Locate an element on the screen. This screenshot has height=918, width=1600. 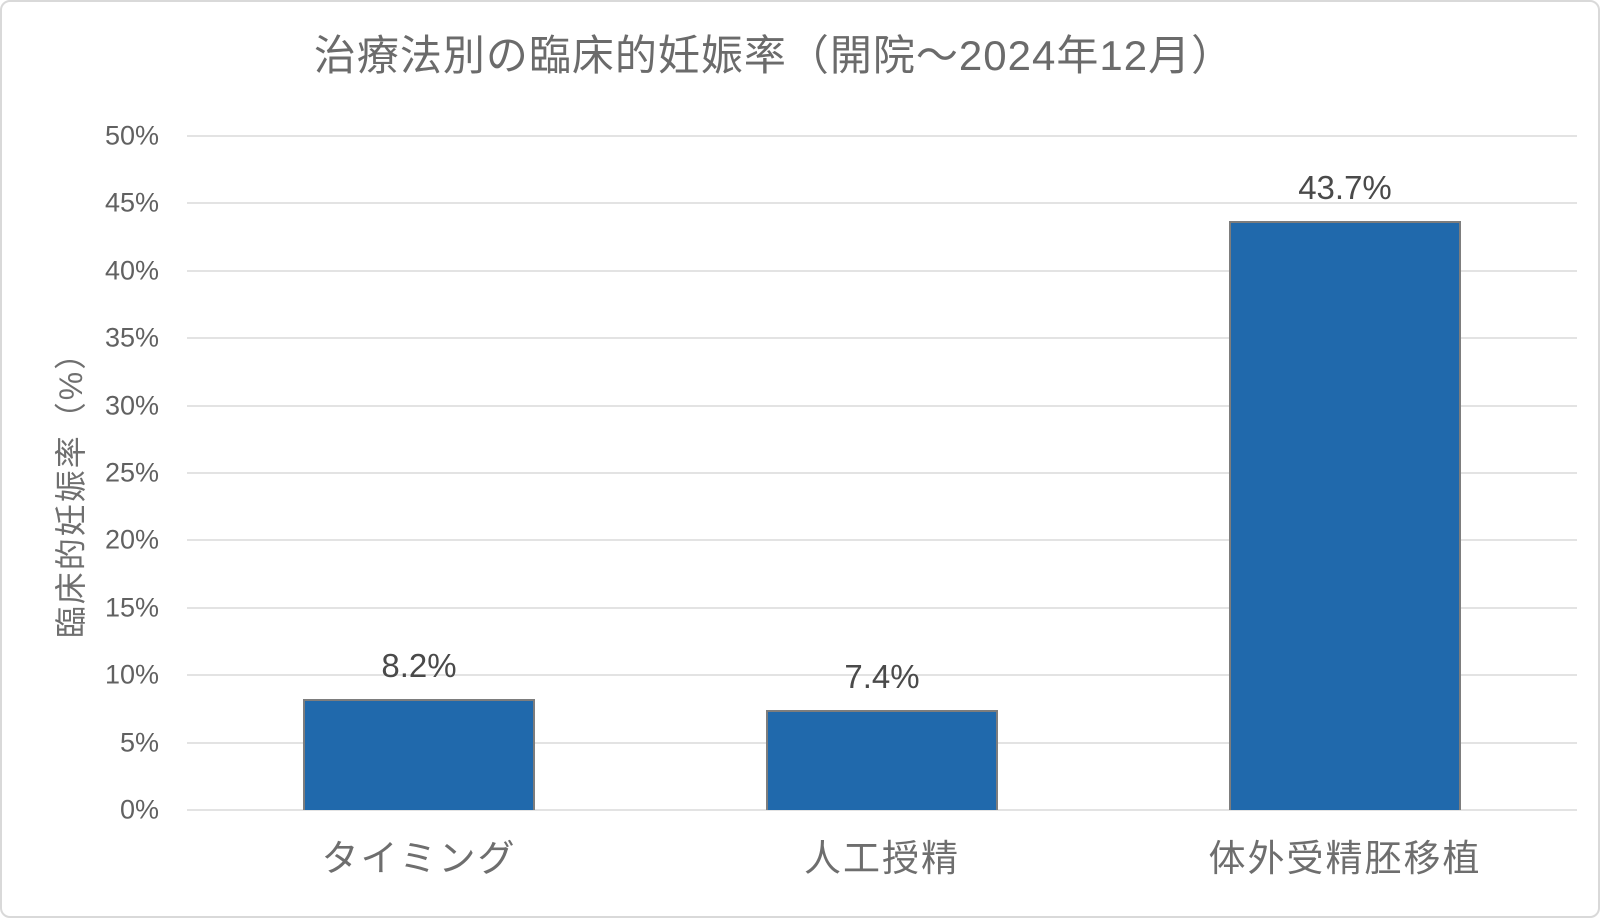
bar-slot-ivf-embryo-transfer: 43.7% is located at coordinates (1345, 473).